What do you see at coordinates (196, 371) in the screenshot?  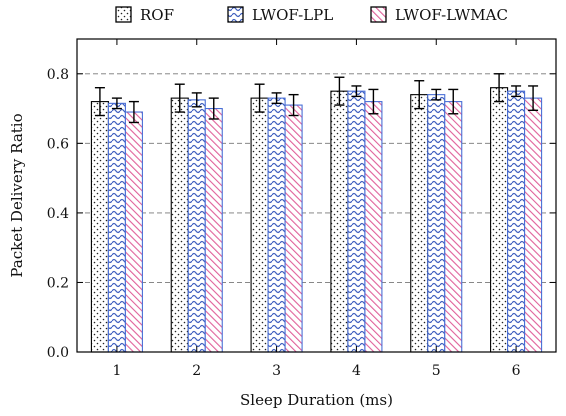 I see `x-tick-label: 2` at bounding box center [196, 371].